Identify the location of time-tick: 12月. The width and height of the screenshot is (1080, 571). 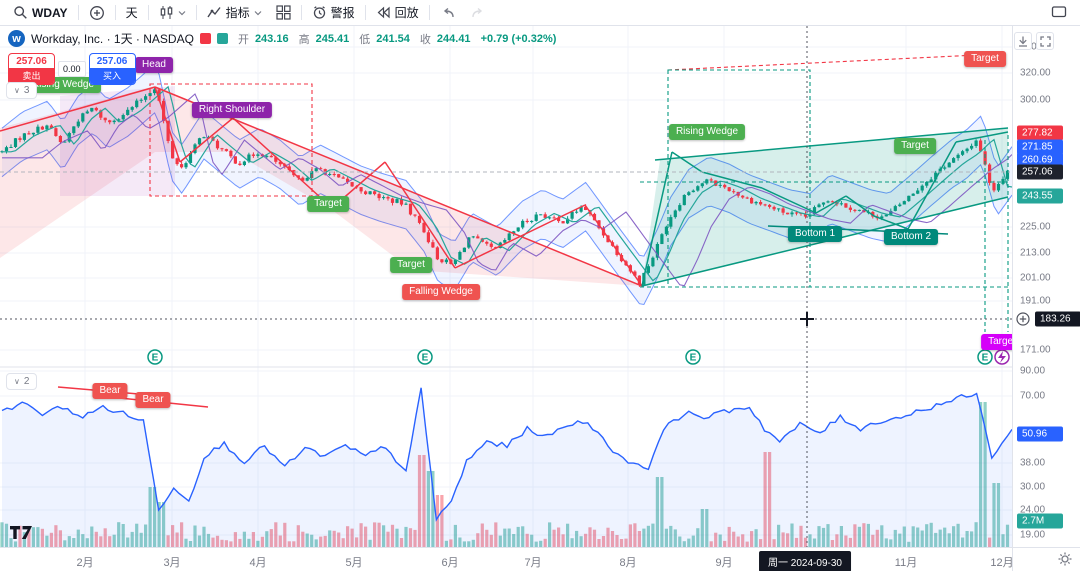
(1002, 563).